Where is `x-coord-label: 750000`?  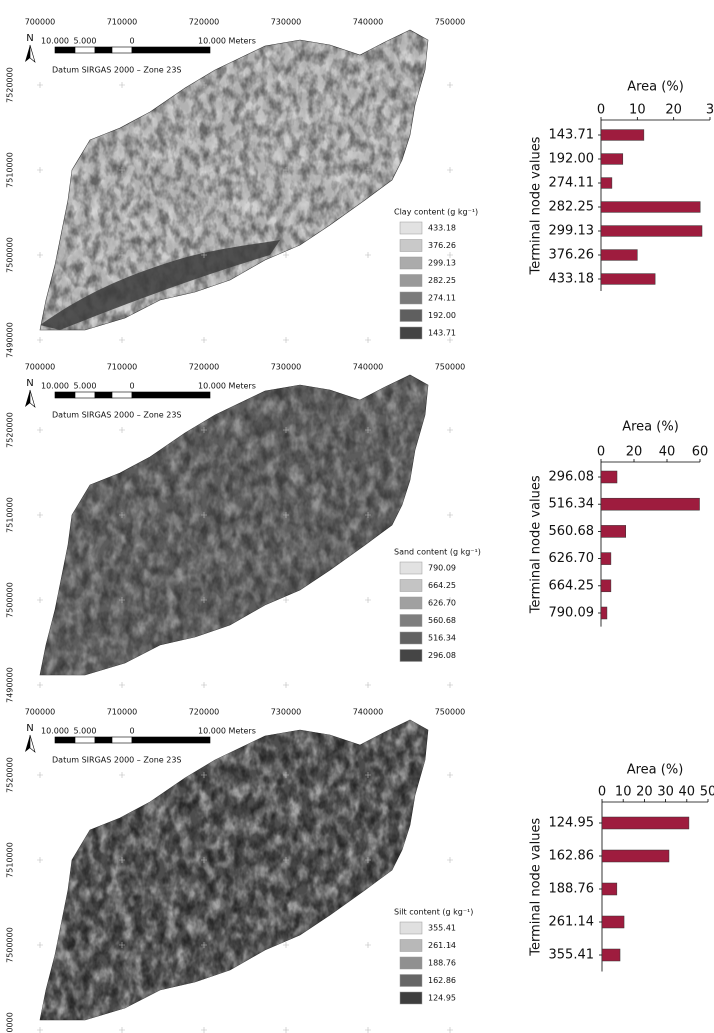 x-coord-label: 750000 is located at coordinates (450, 367).